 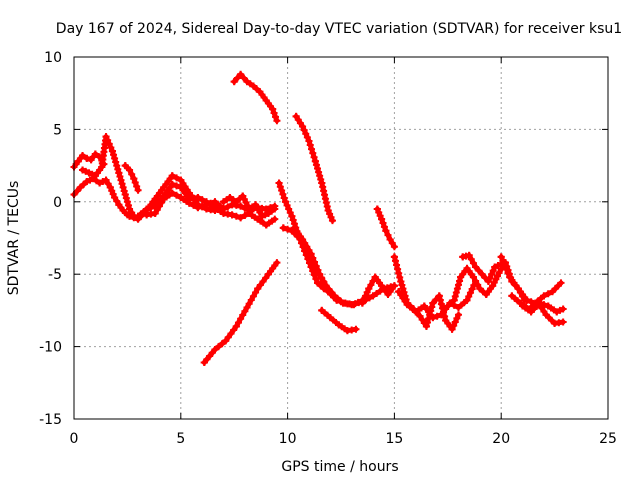 I want to click on x-tick-label: 20, so click(x=501, y=439).